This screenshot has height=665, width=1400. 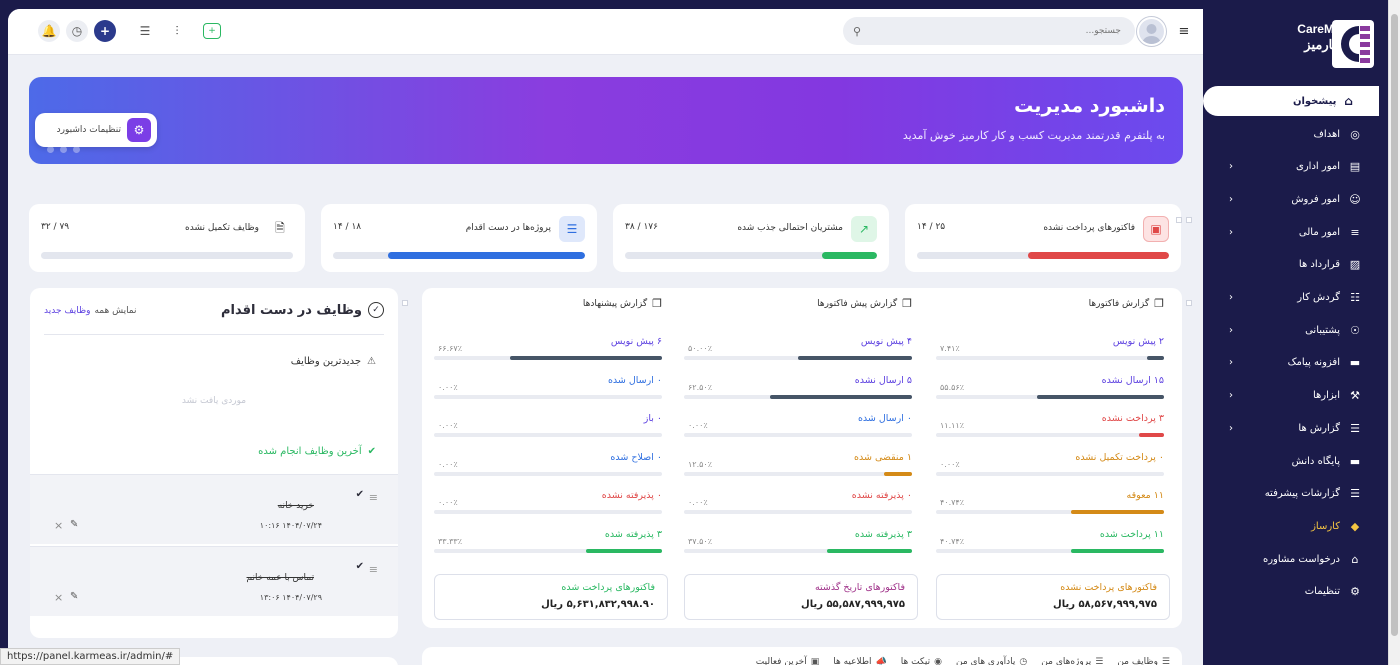 I want to click on total-value: ۵۸,۵۶۷,۹۹۹,۹۷۵ ریال, so click(x=1105, y=604).